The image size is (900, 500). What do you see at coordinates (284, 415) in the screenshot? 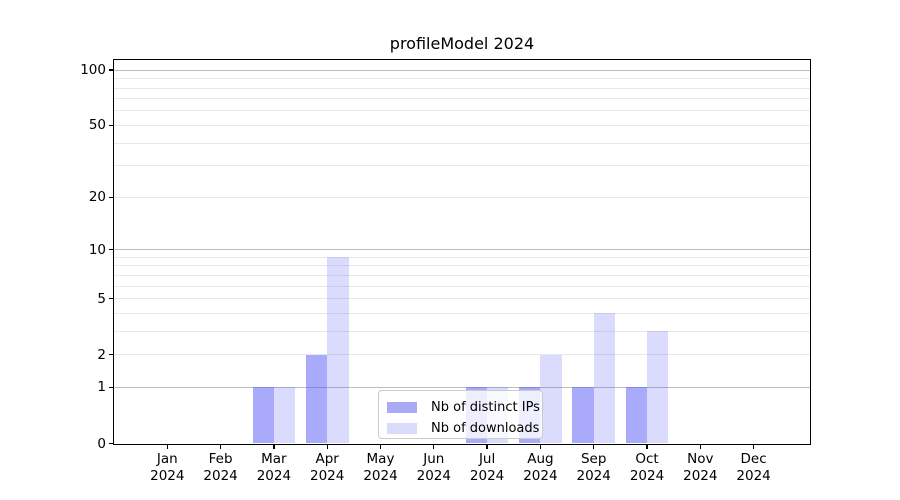
I see `bar-nb-of-downloads-mar` at bounding box center [284, 415].